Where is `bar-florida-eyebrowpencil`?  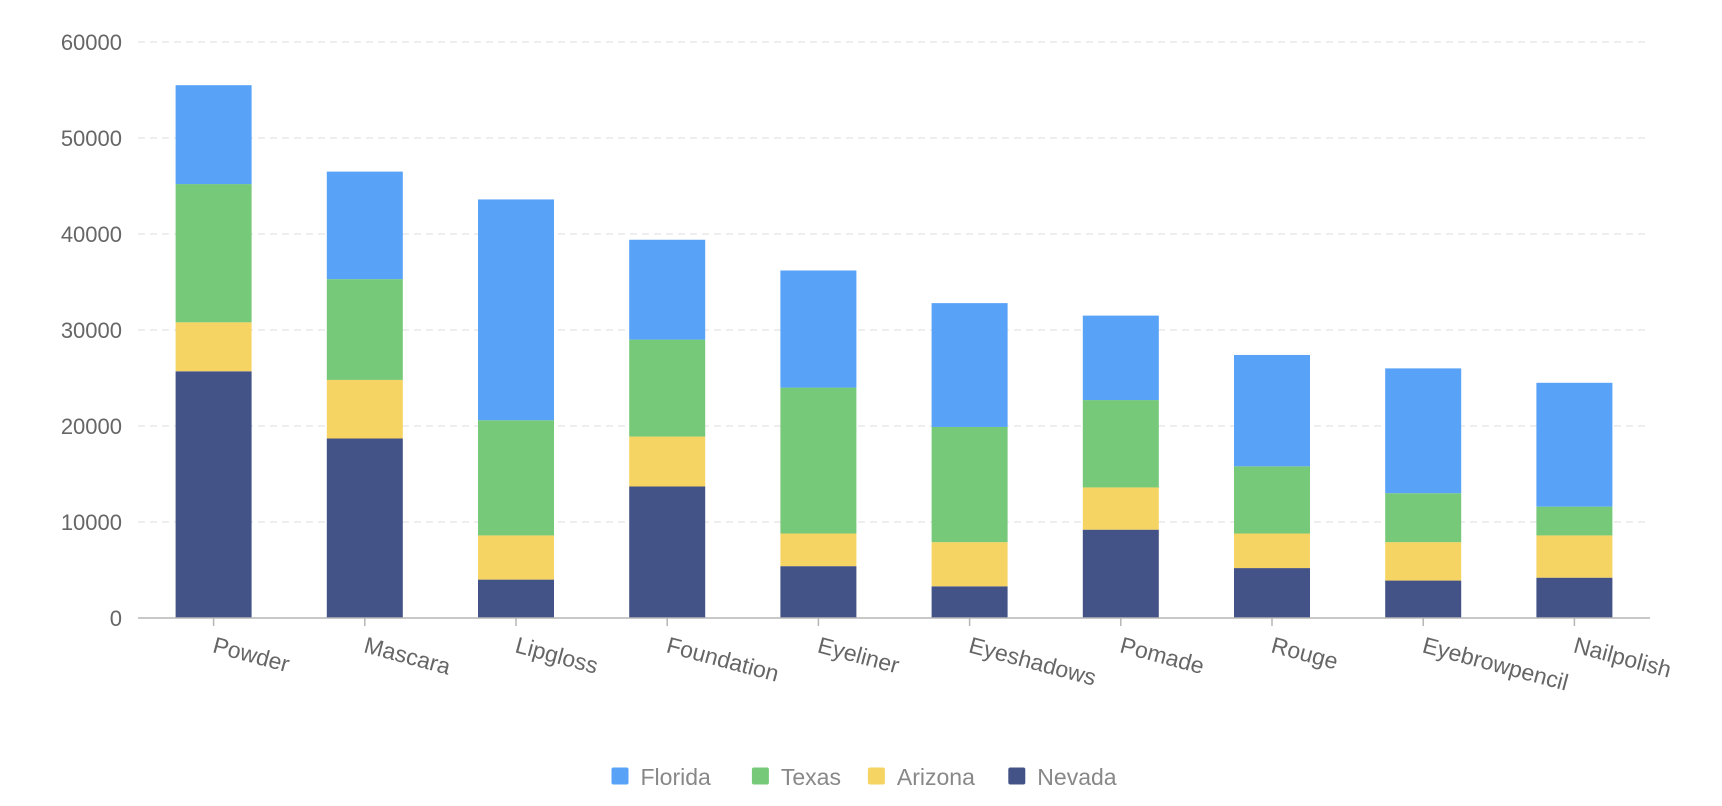
bar-florida-eyebrowpencil is located at coordinates (1423, 431).